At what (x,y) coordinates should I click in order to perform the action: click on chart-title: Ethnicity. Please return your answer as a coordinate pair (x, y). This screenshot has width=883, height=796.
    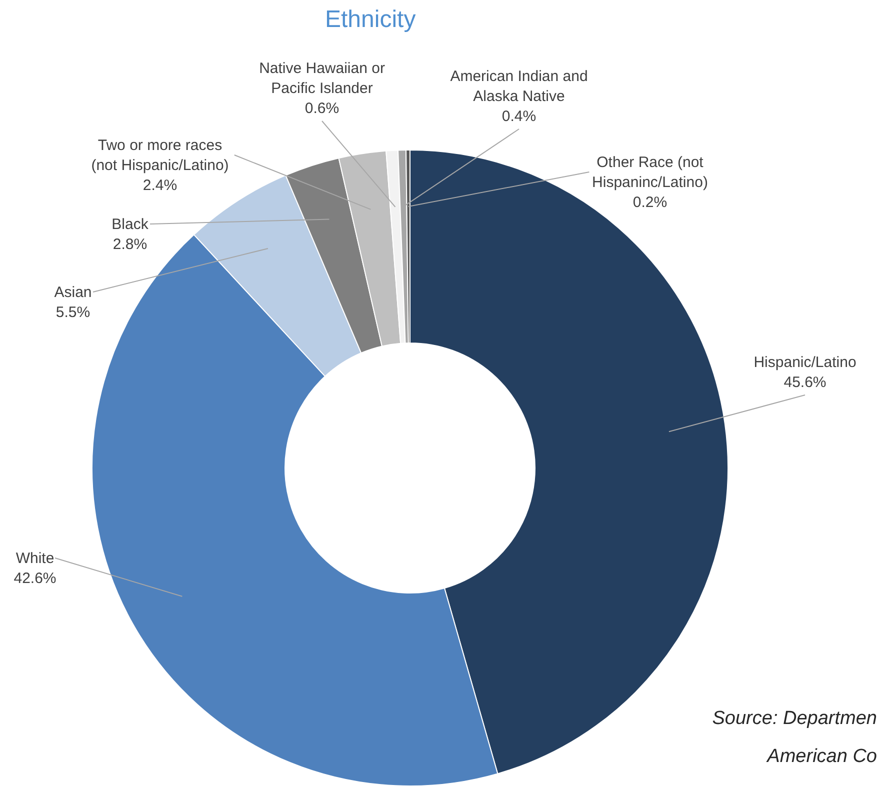
    Looking at the image, I should click on (370, 19).